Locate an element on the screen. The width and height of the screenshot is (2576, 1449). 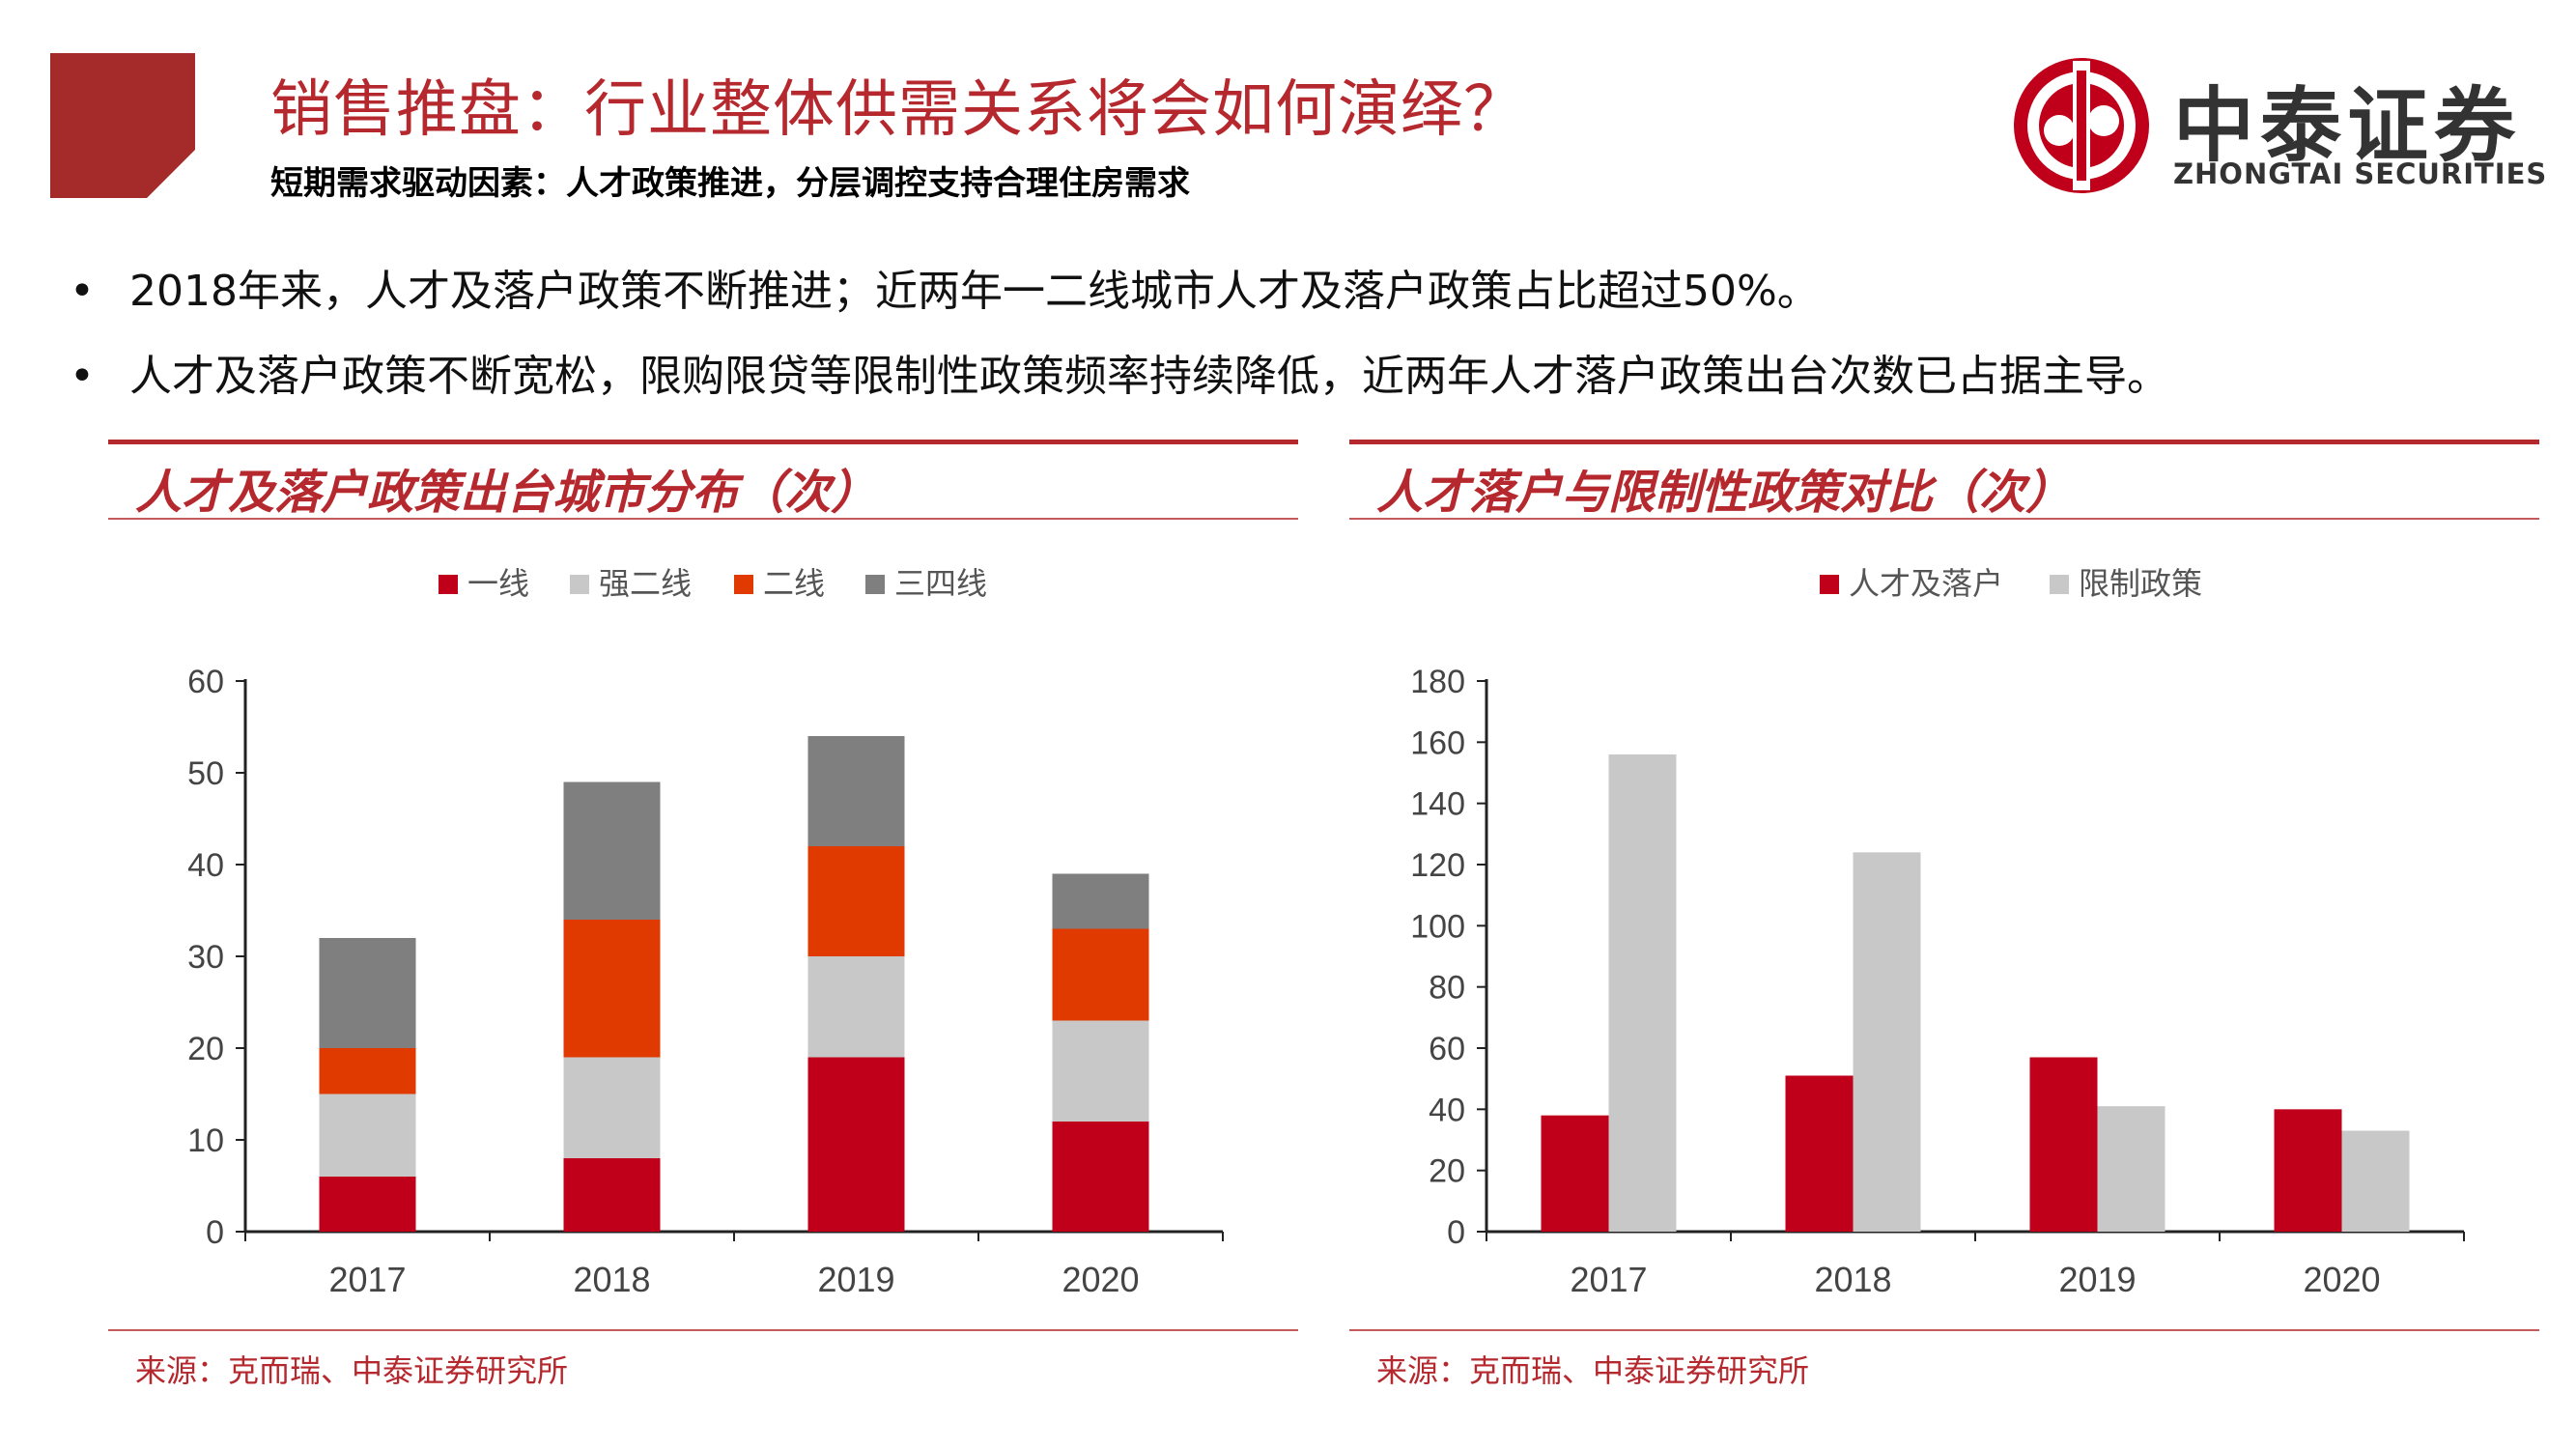
logo-name-en: ZHONGTAI SECURITIES is located at coordinates (2360, 173).